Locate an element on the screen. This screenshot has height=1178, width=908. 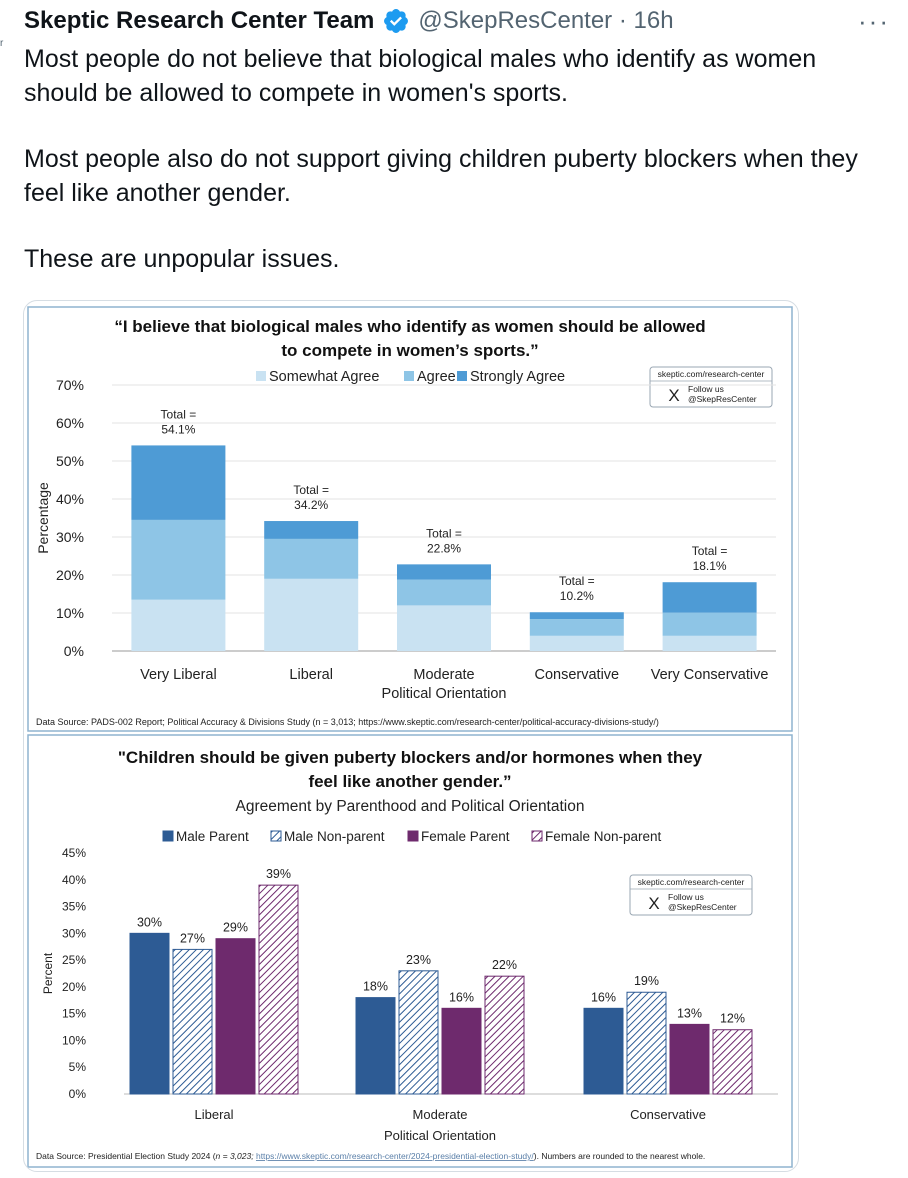
chart2-ylabel: Percent is located at coordinates (48, 973).